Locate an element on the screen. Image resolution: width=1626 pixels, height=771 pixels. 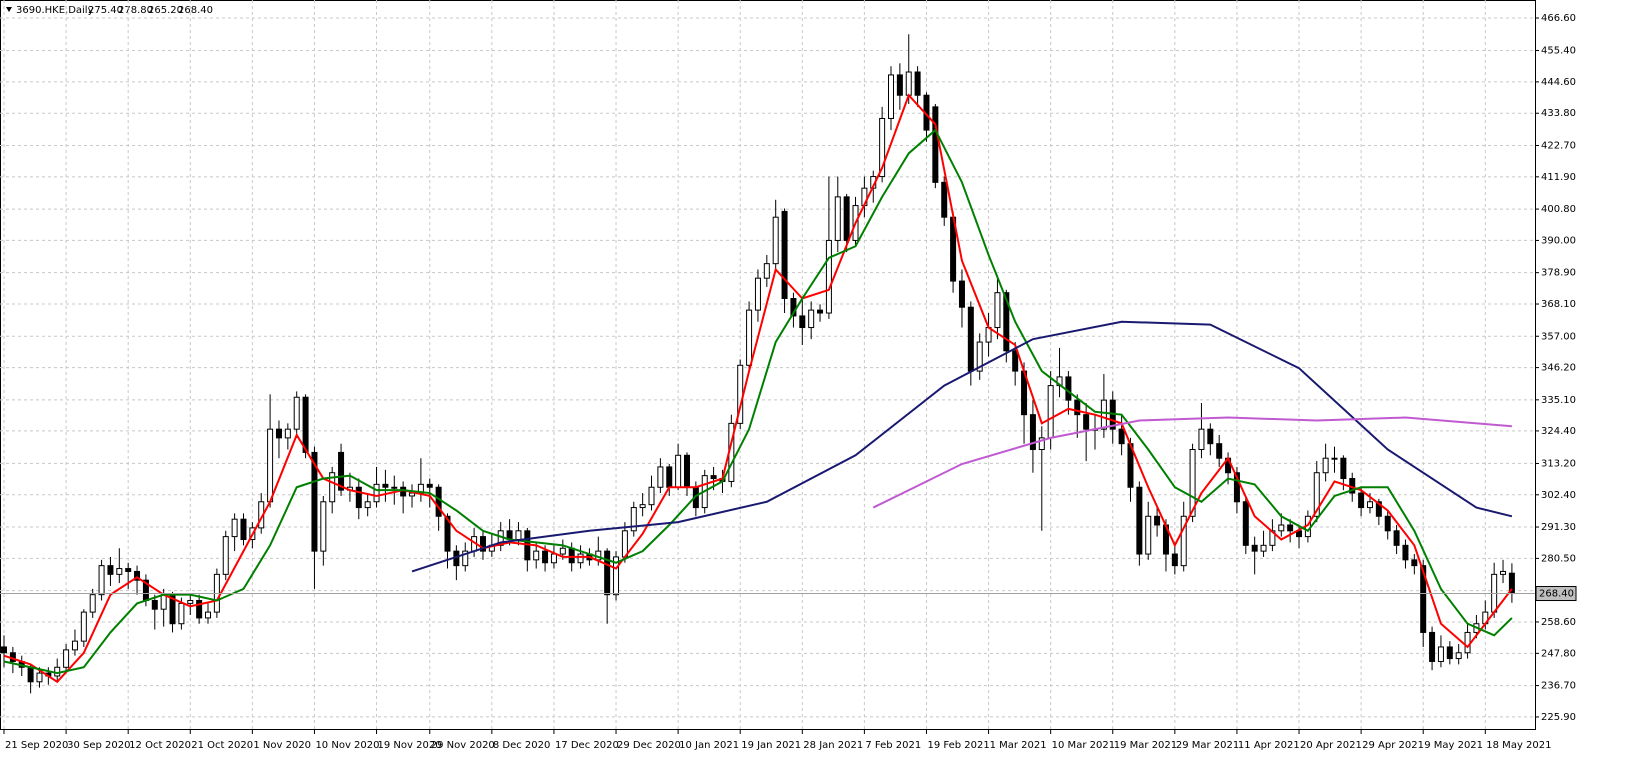
x-tick-label: 28 Jan 2021 is located at coordinates (833, 745).